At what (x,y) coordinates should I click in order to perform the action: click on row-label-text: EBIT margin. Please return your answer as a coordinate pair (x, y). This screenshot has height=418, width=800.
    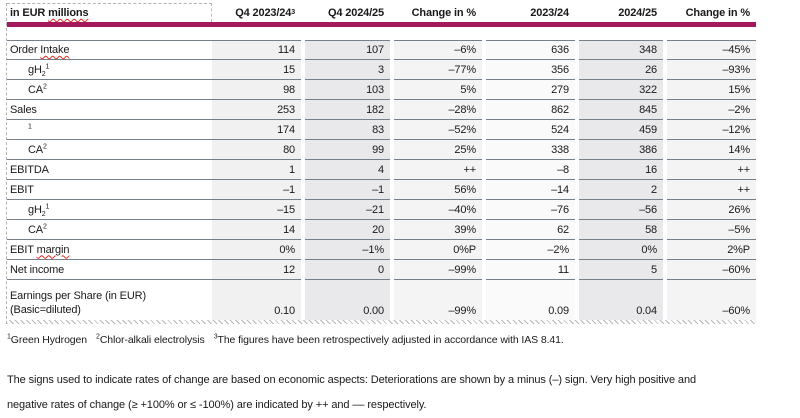
    Looking at the image, I should click on (40, 249).